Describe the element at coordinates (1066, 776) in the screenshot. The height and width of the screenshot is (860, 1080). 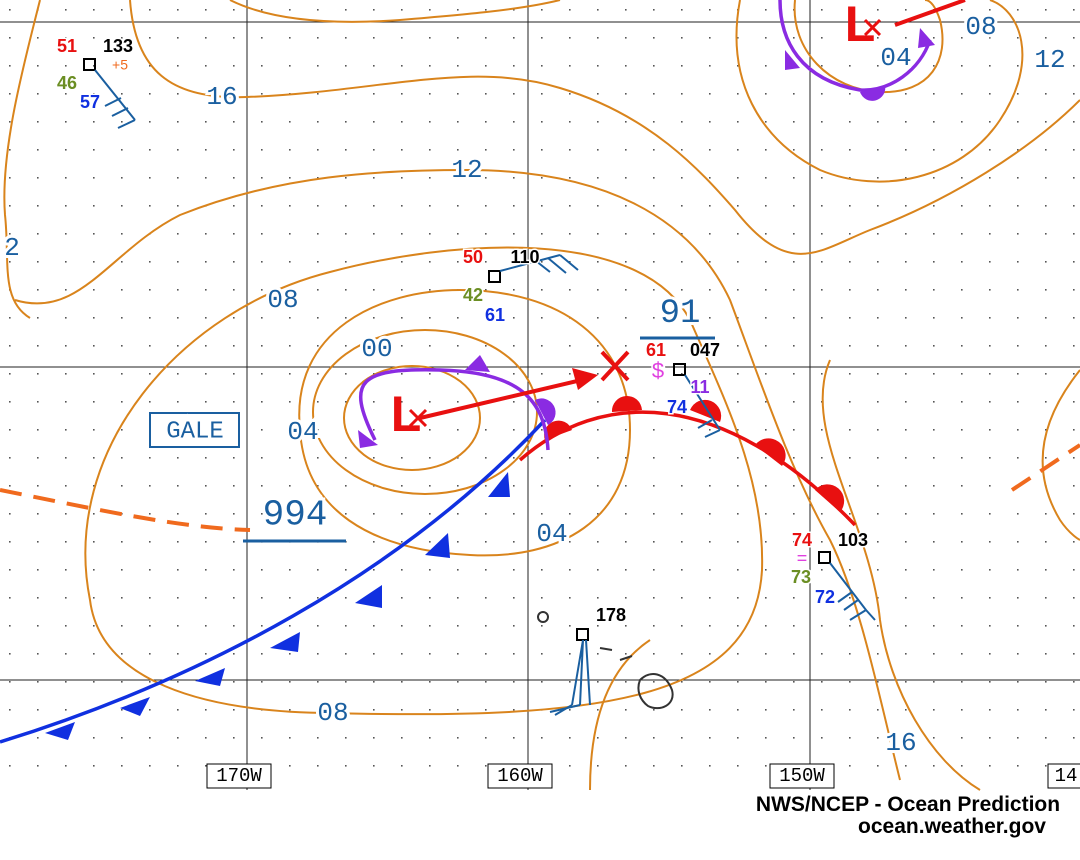
I see `longitude-label: 14` at that location.